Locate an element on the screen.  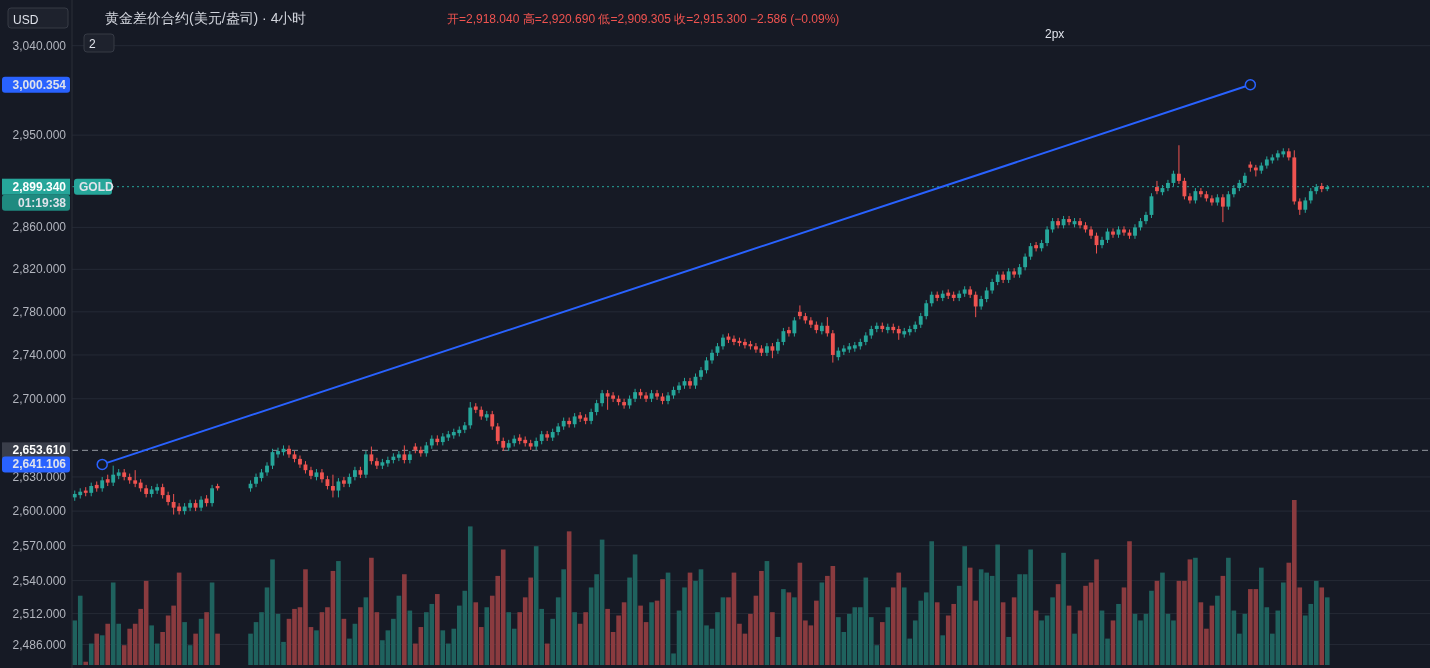
annotation: 2 is located at coordinates (92, 44).